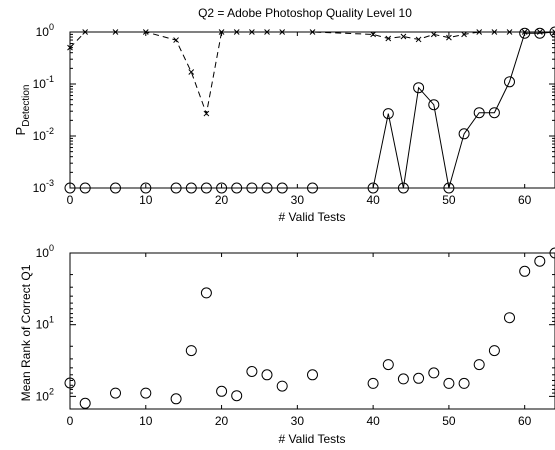 This screenshot has height=450, width=555. What do you see at coordinates (43, 186) in the screenshot?
I see `y-tick-label: 10⁻³` at bounding box center [43, 186].